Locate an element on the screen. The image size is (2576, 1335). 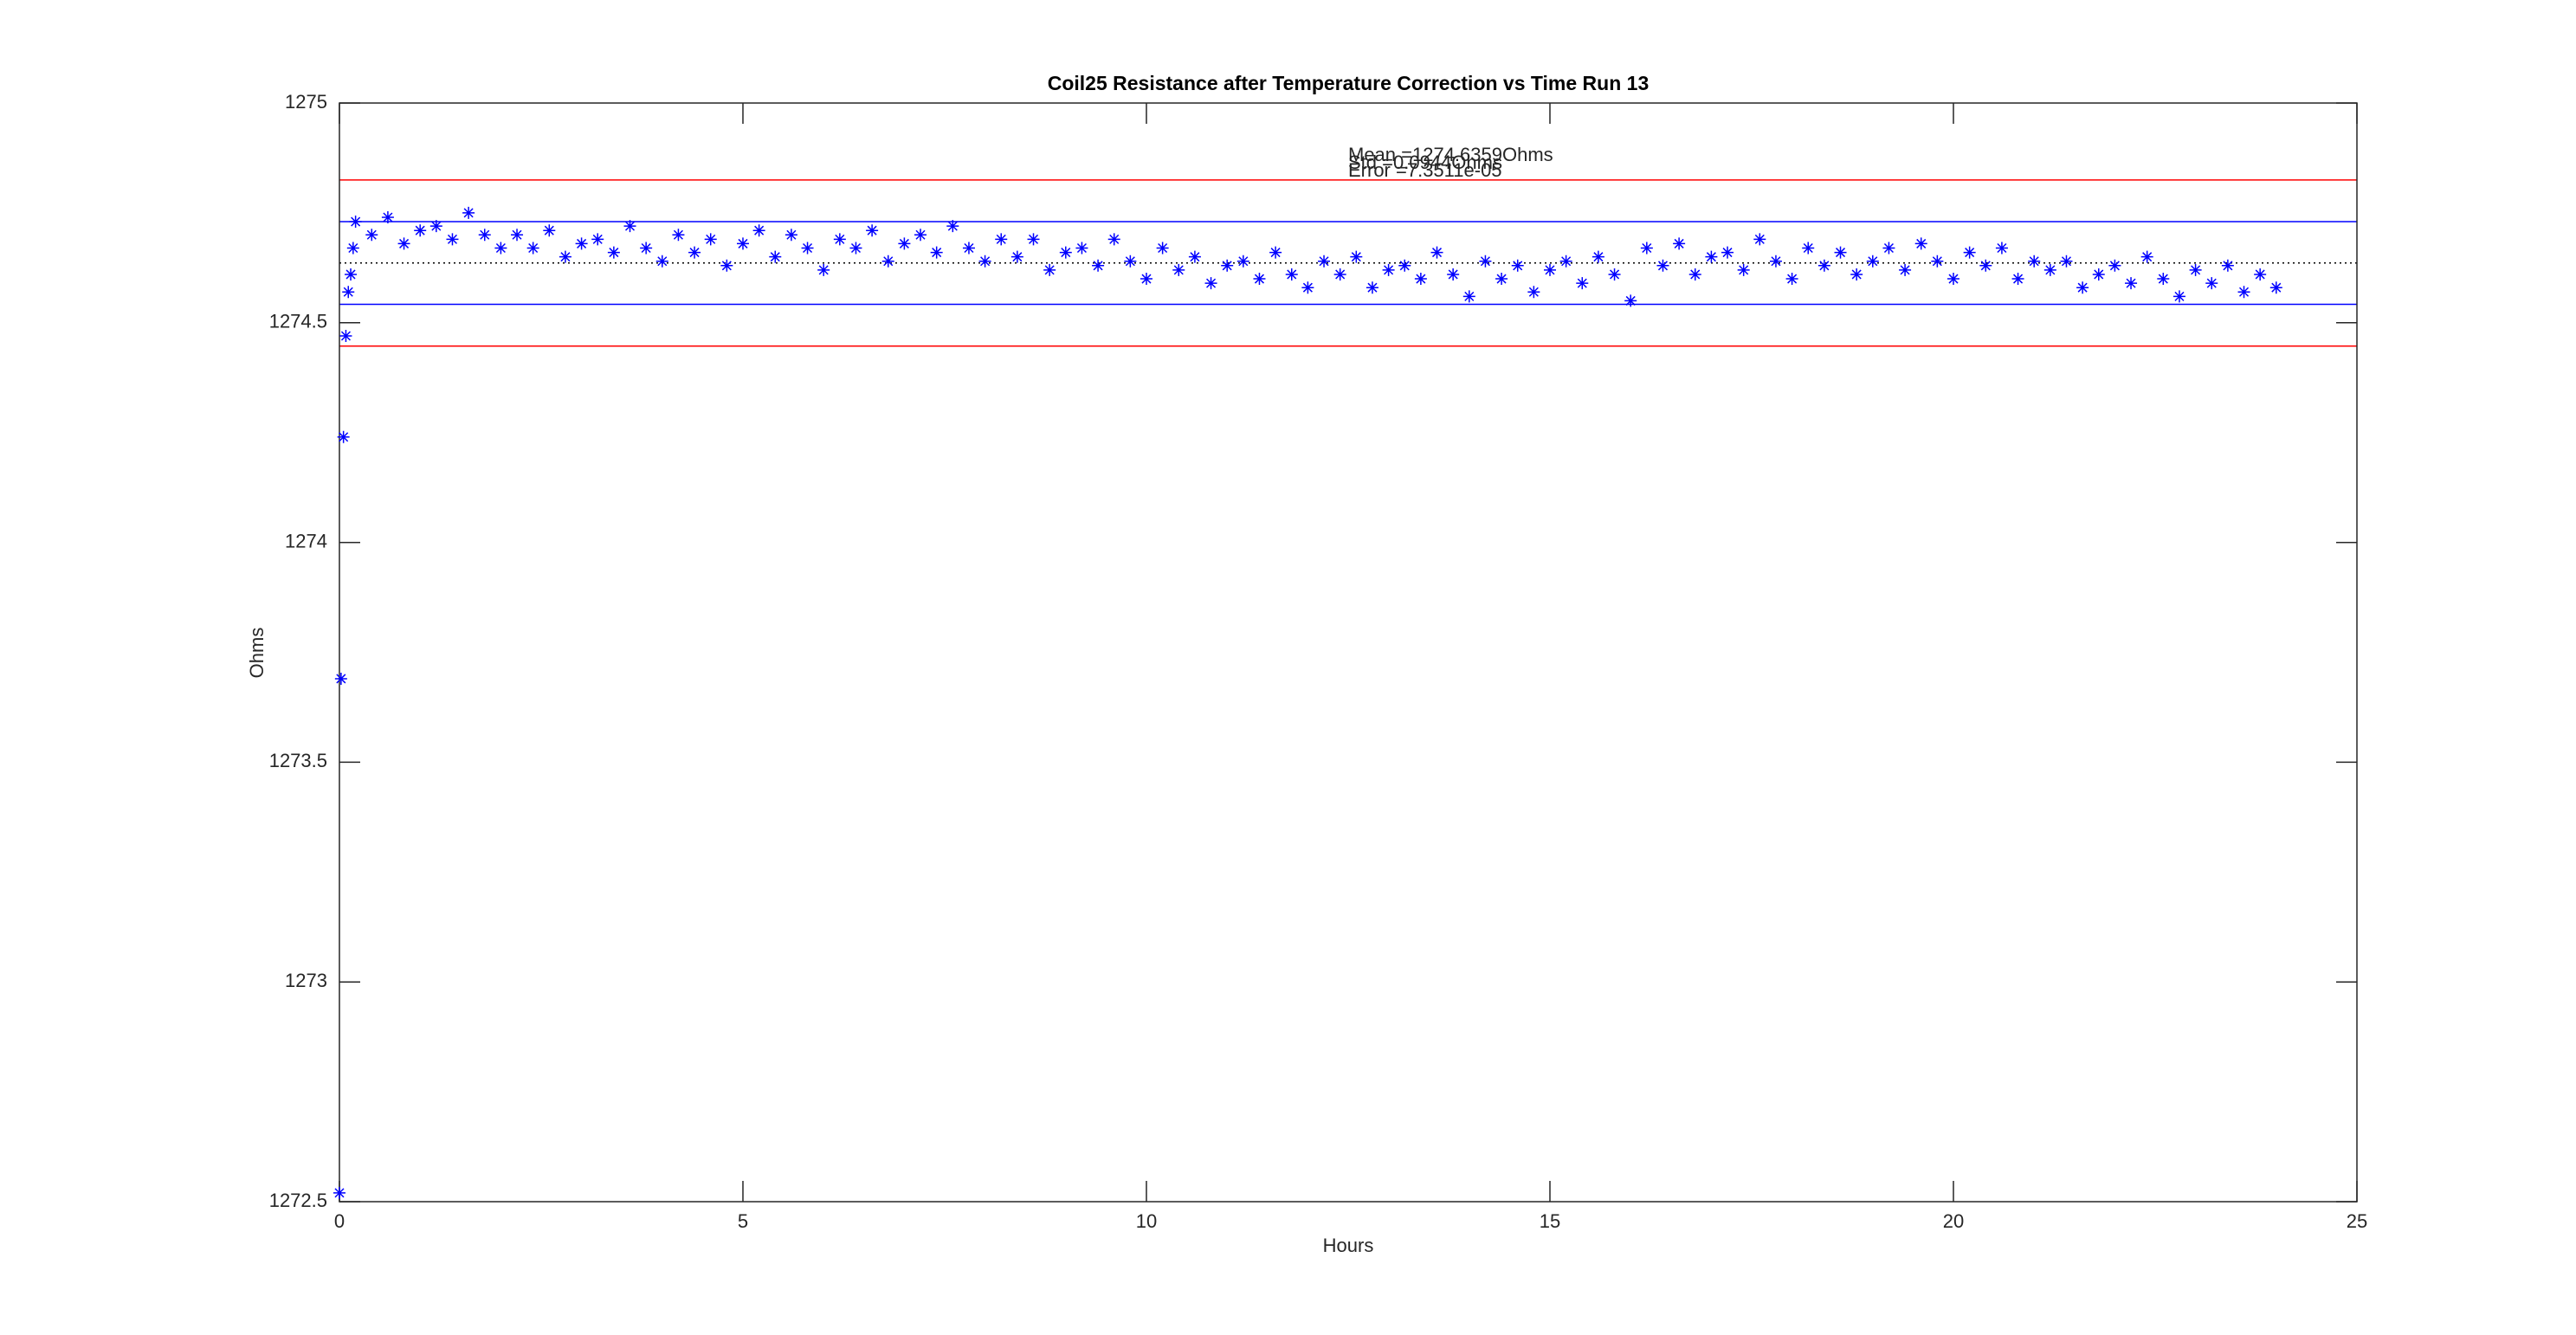
annotation: Mean =1274.6359Ohms is located at coordinates (1450, 154).